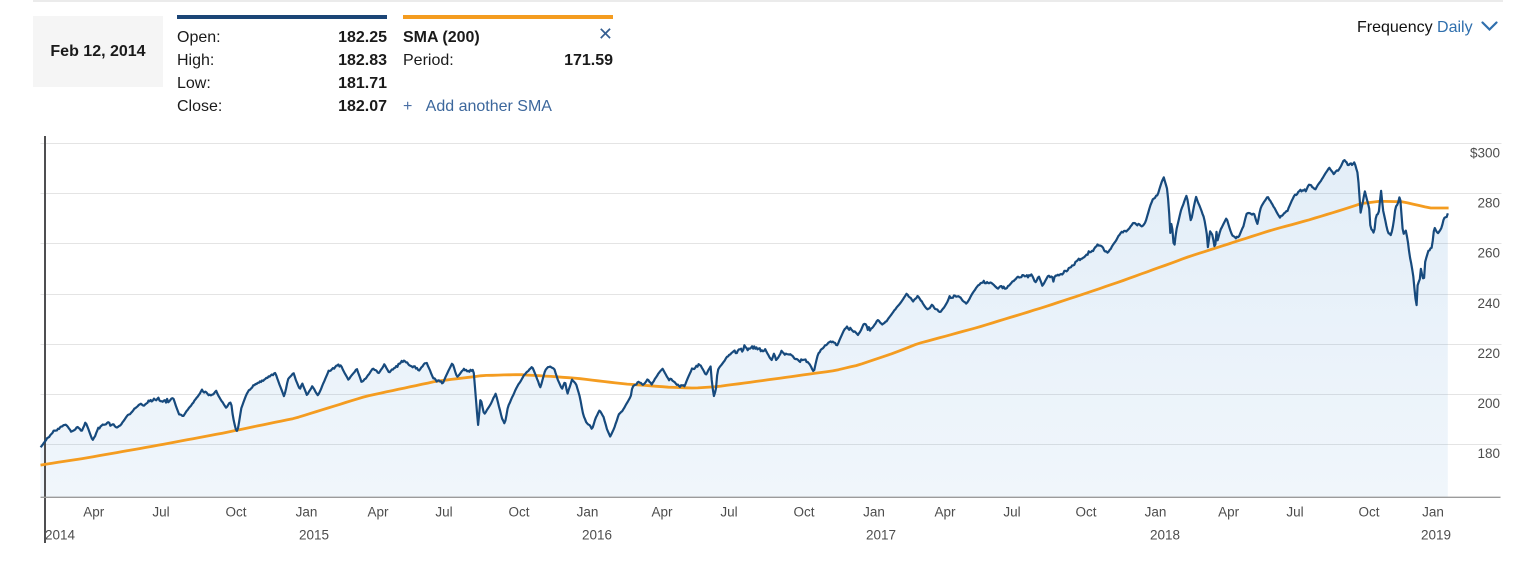 This screenshot has height=569, width=1537. I want to click on svg-text: 2018, so click(1165, 535).